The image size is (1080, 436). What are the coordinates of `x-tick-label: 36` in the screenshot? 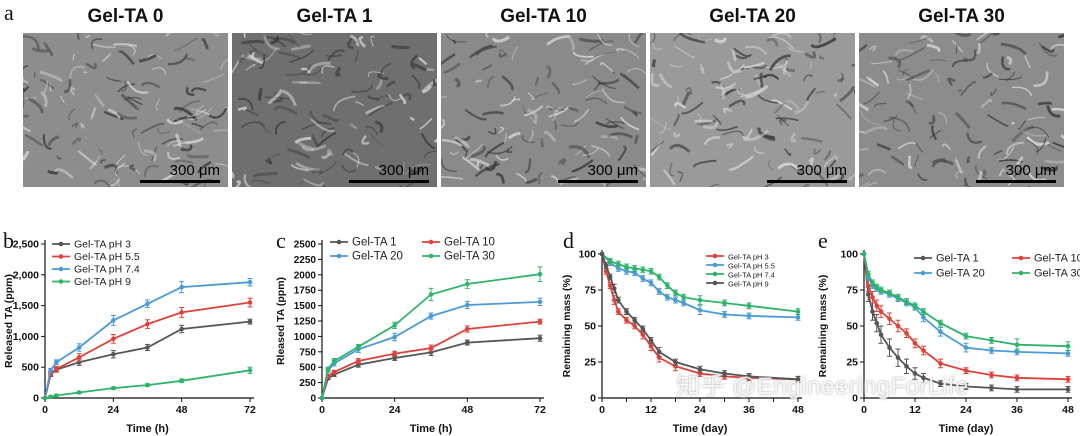 It's located at (1017, 410).